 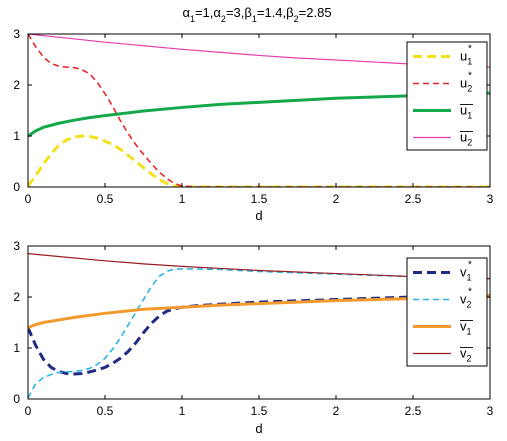 What do you see at coordinates (259, 311) in the screenshot?
I see `series-line-v1-bar` at bounding box center [259, 311].